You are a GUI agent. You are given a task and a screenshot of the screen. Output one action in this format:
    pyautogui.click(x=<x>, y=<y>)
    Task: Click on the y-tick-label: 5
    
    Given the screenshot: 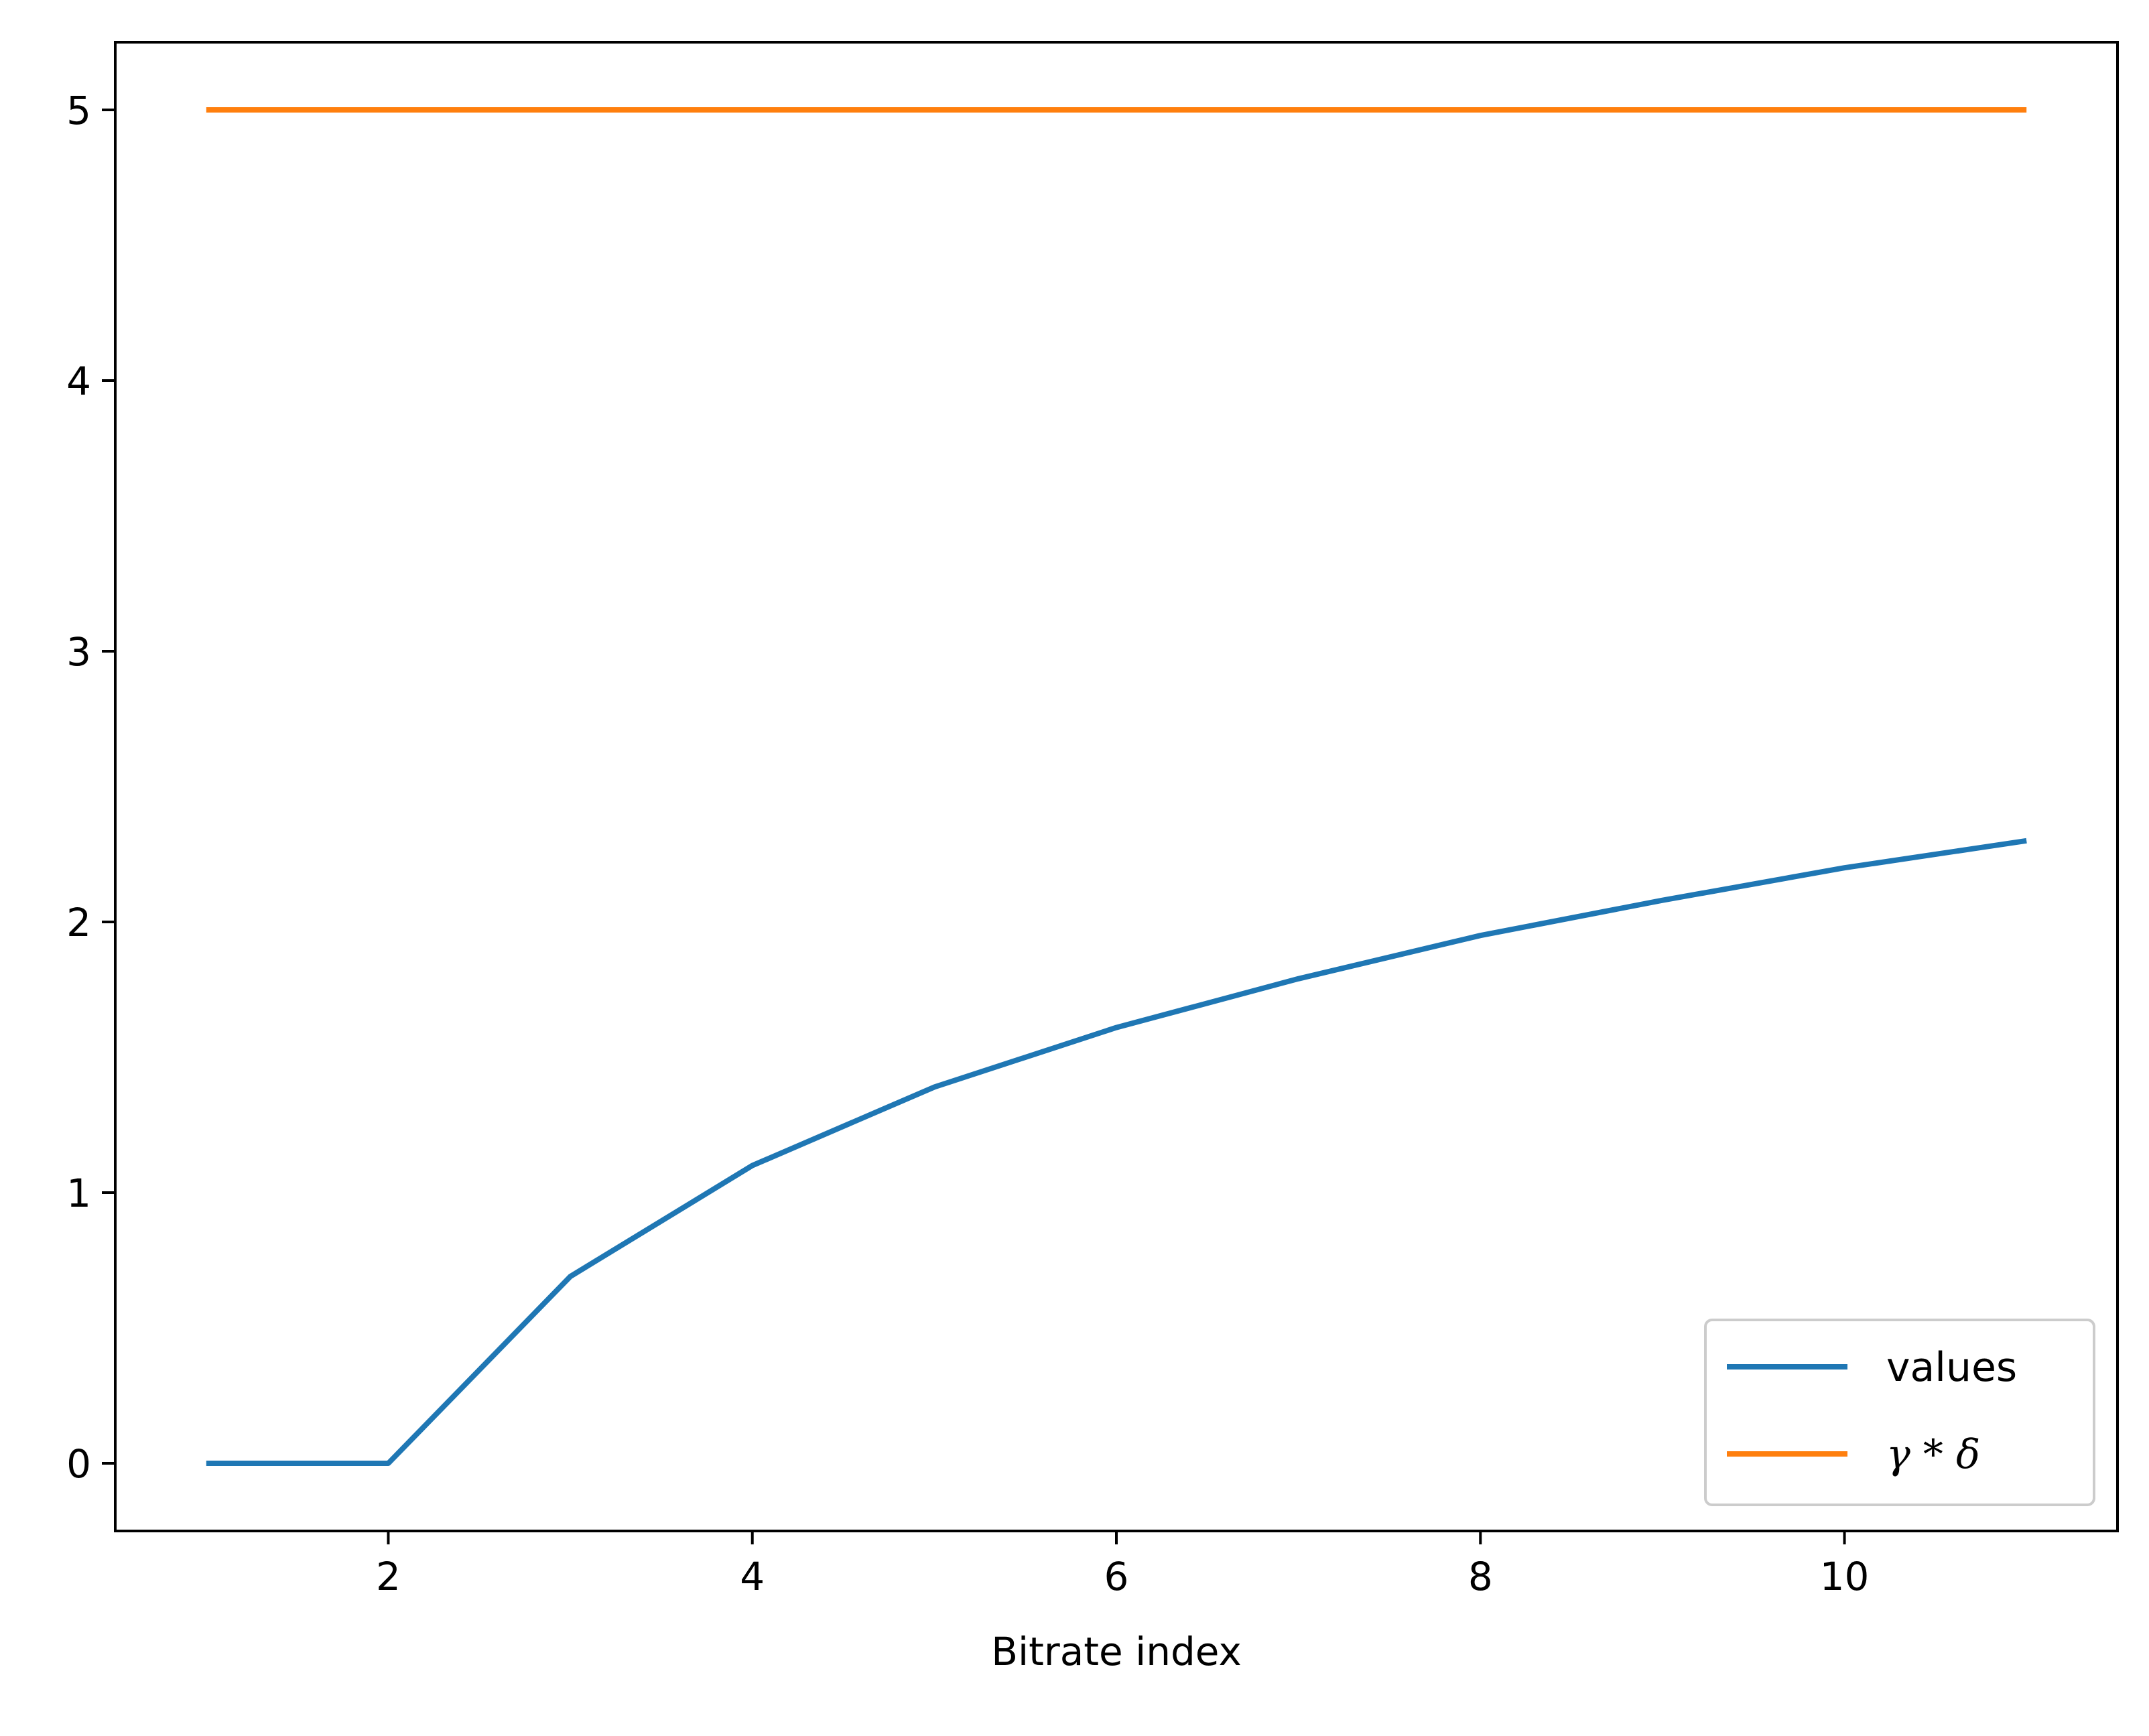 What is the action you would take?
    pyautogui.click(x=78, y=110)
    